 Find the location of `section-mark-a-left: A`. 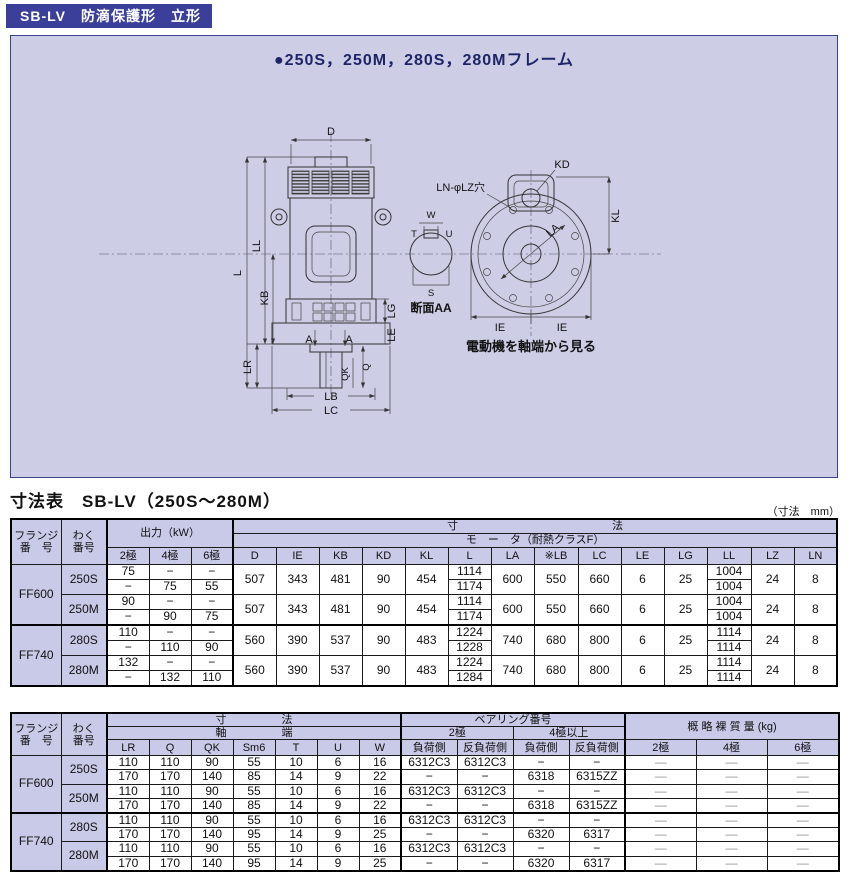

section-mark-a-left: A is located at coordinates (309, 340).